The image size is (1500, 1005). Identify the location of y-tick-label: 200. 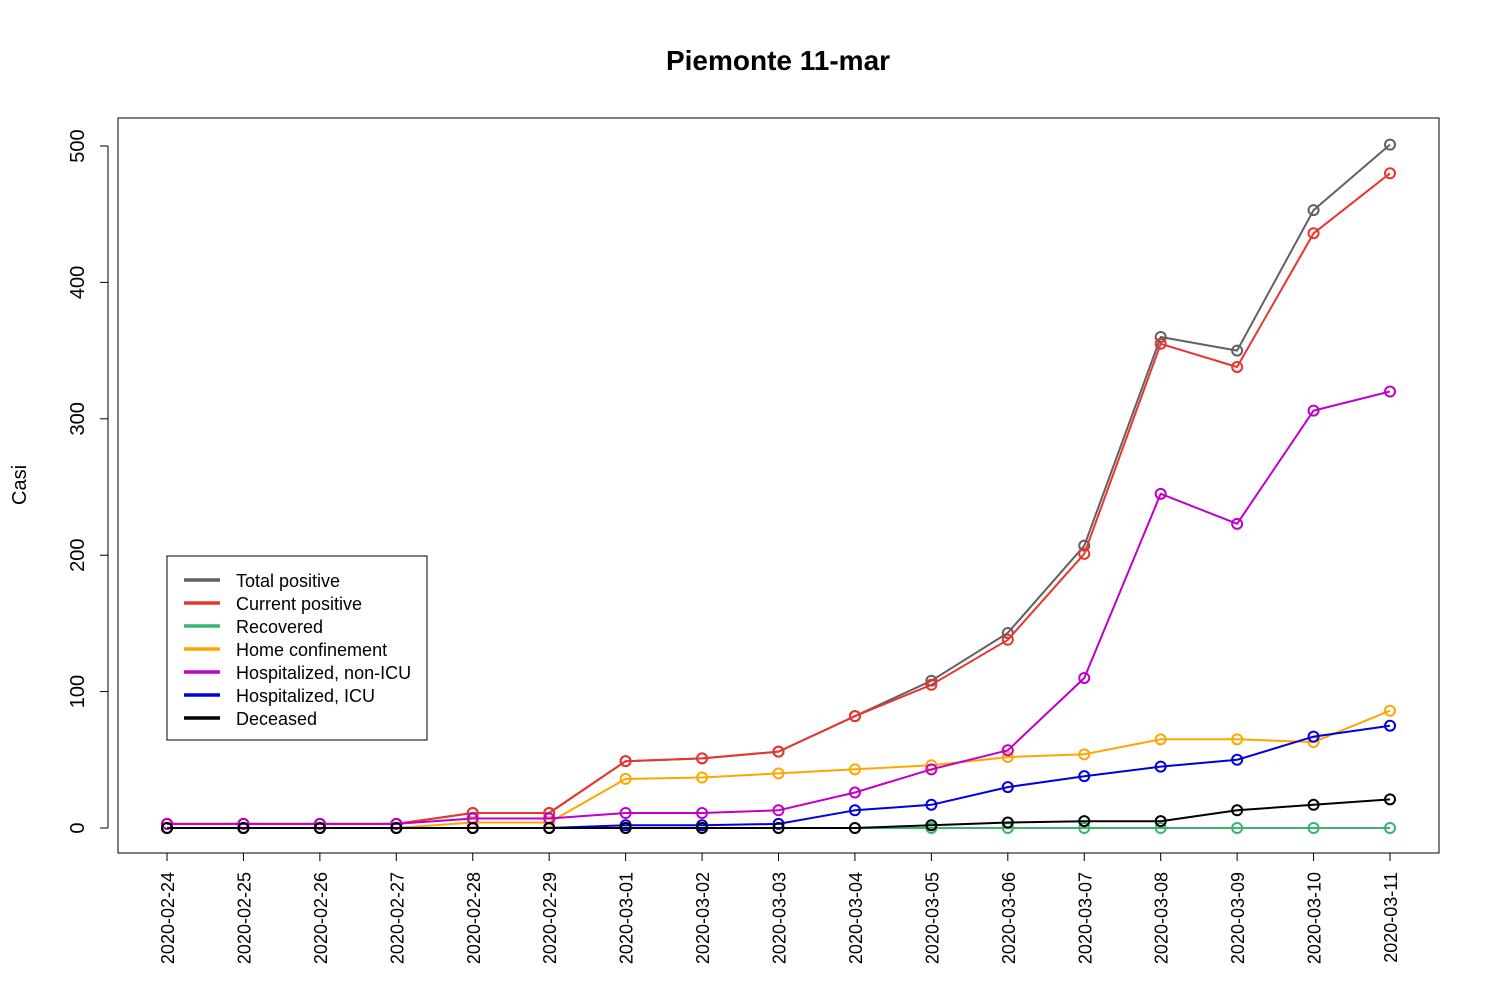
(78, 555).